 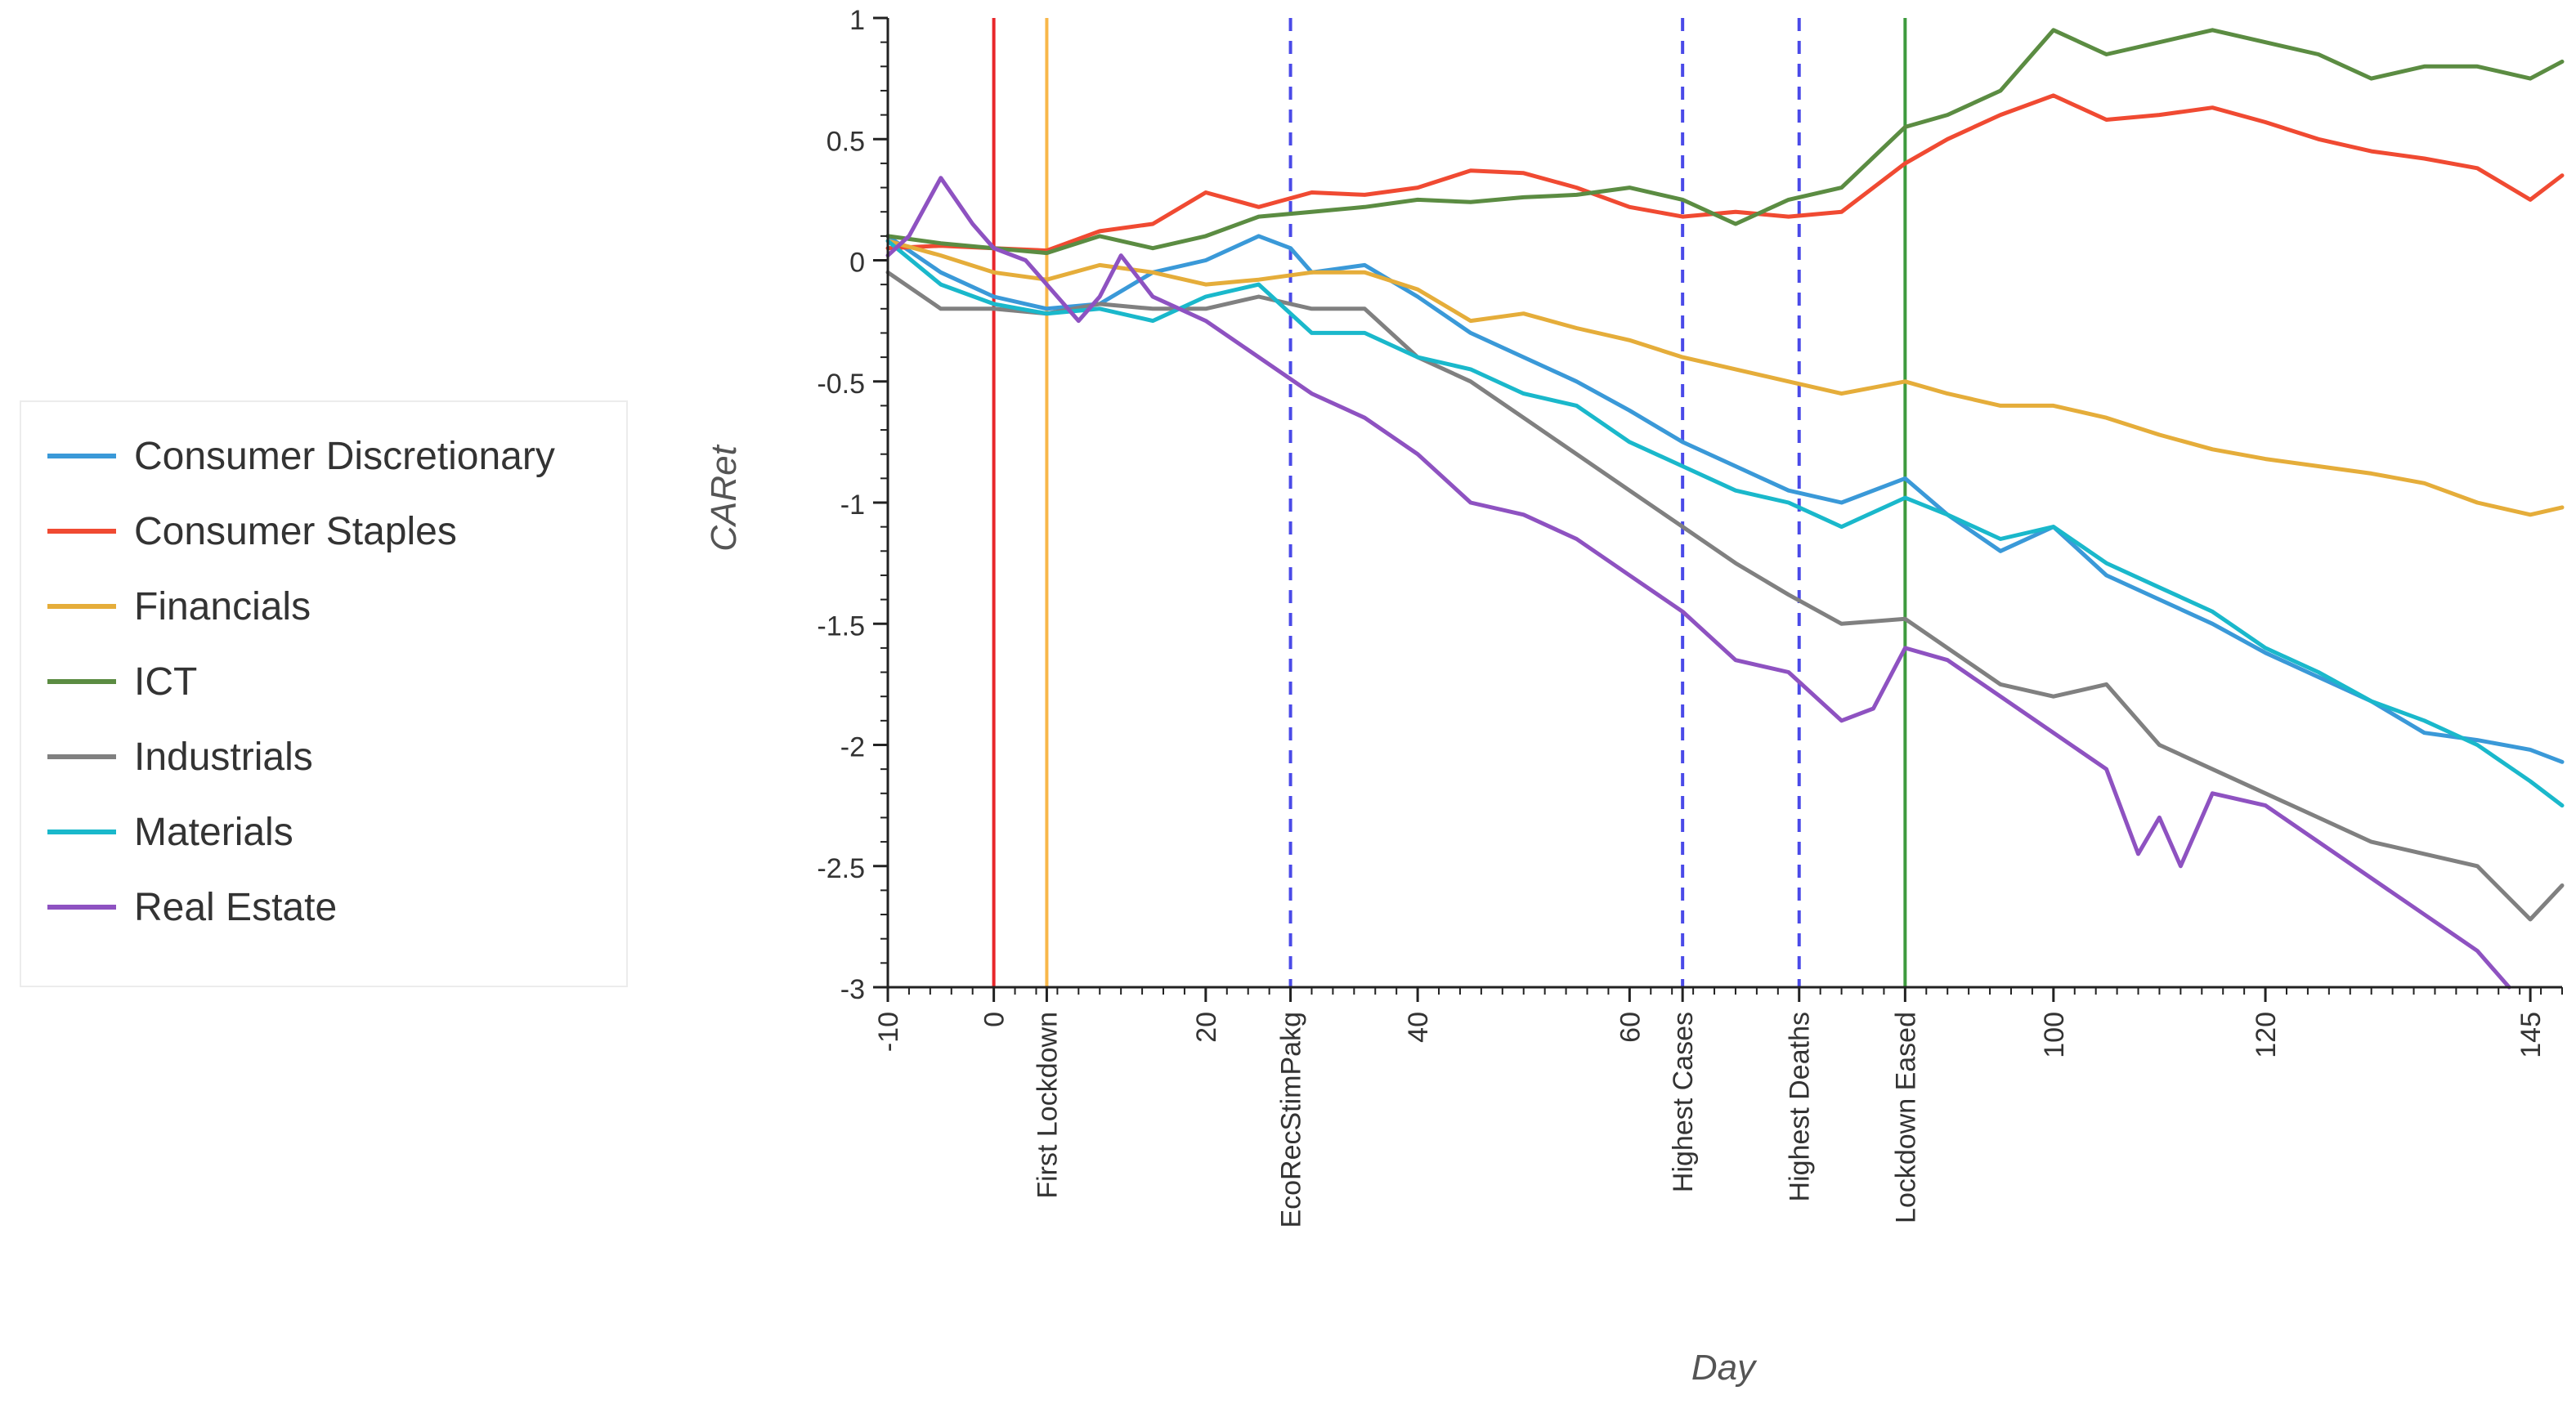 I want to click on legend-label: Consumer Staples, so click(x=295, y=531).